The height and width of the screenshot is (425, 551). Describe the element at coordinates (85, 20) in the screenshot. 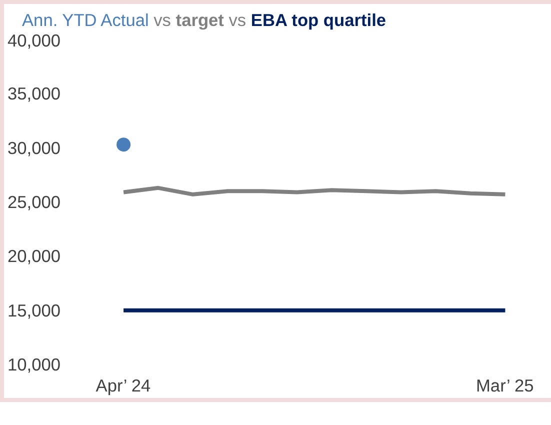

I see `text: Ann. YTD Actual` at that location.